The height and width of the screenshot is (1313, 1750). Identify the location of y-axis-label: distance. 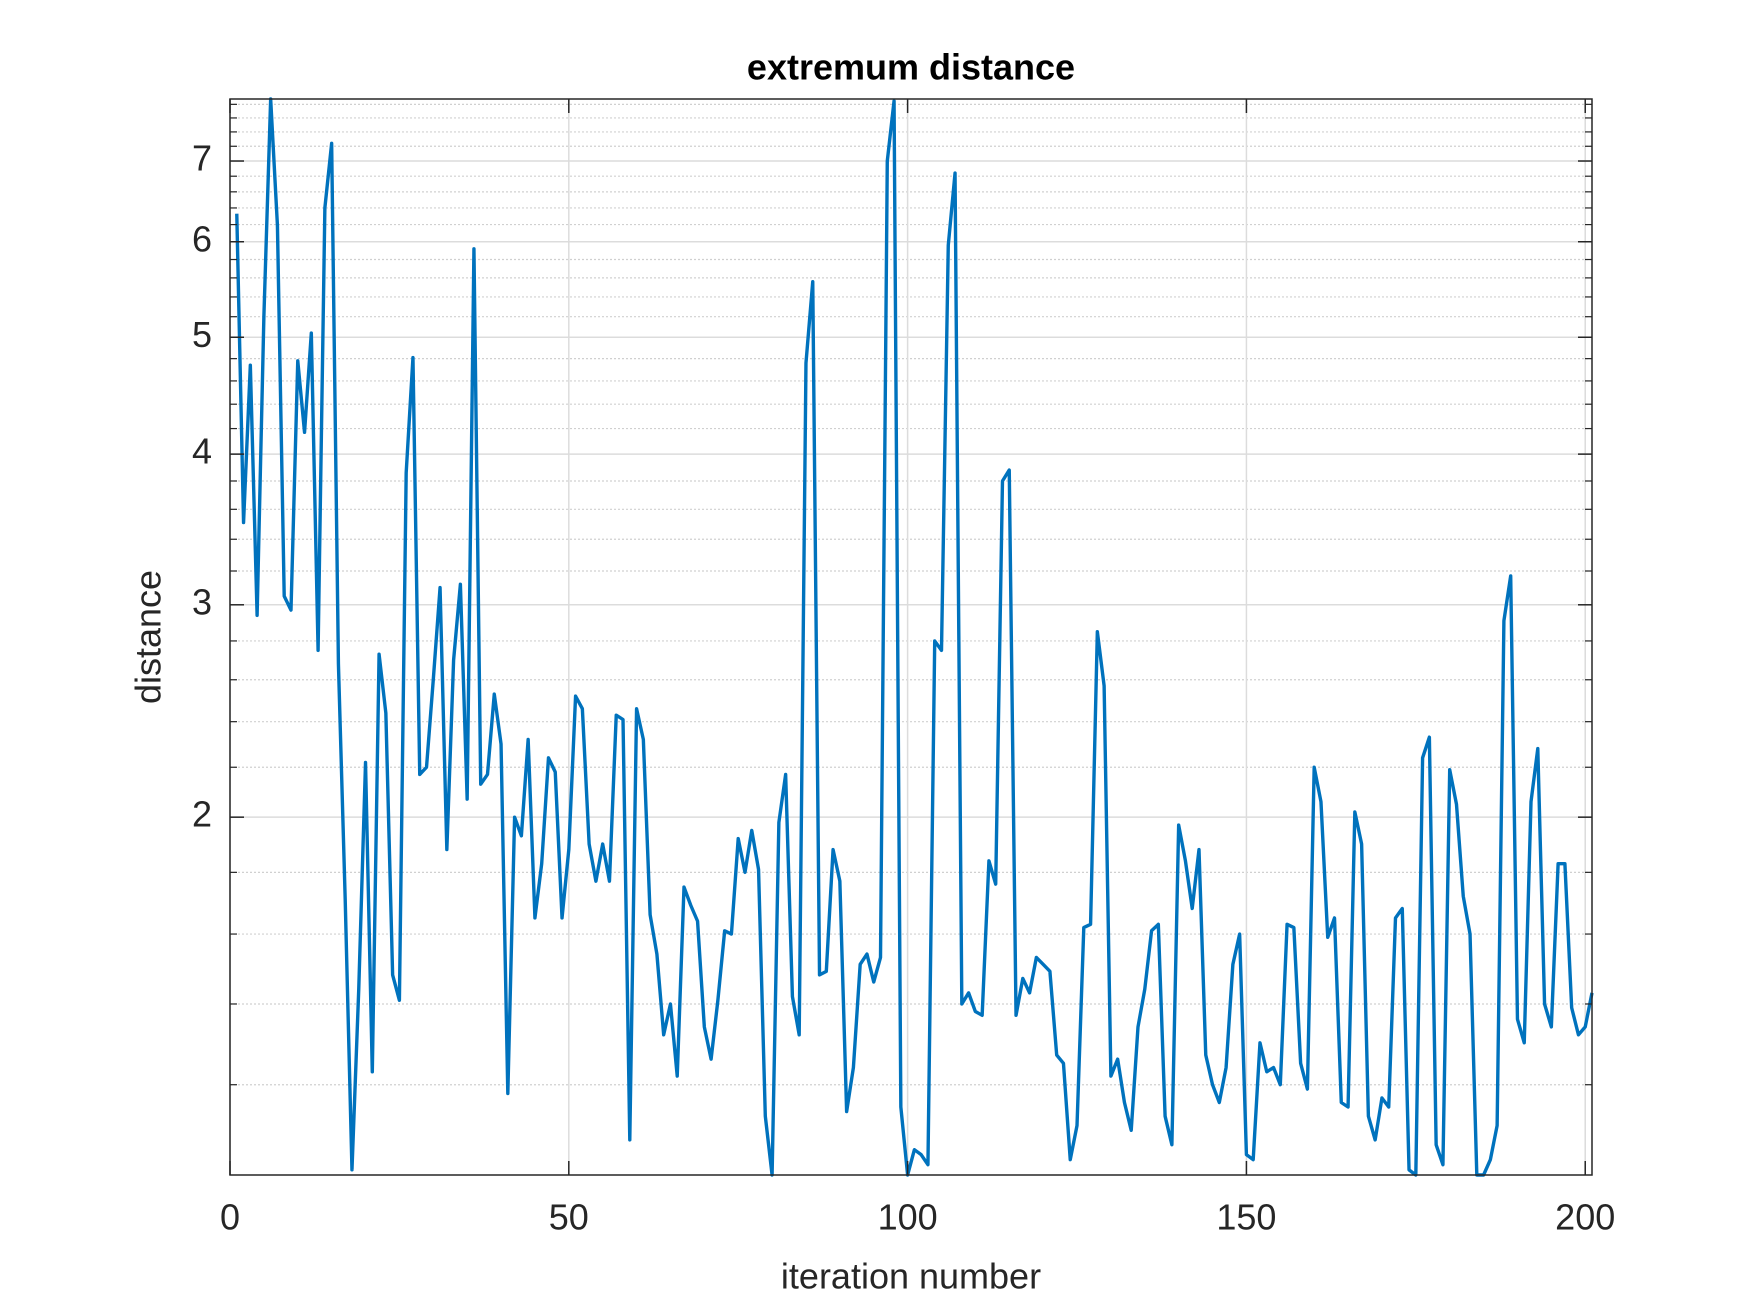
(148, 637).